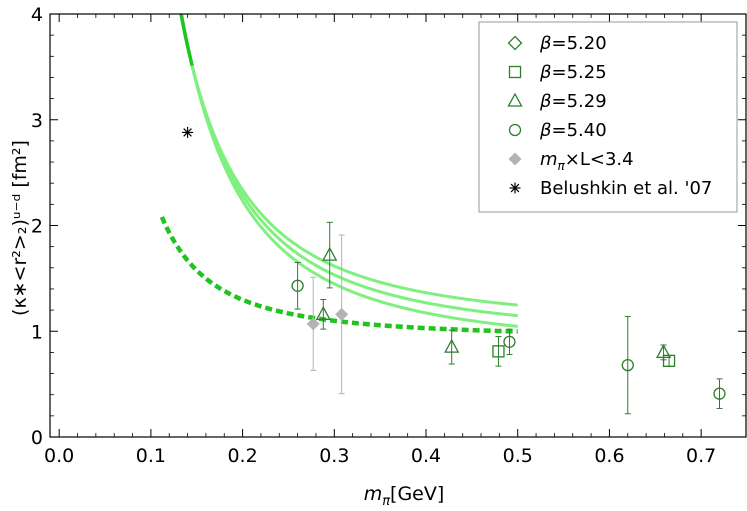 This screenshot has height=511, width=747. I want to click on y-tick-label: 0, so click(37, 438).